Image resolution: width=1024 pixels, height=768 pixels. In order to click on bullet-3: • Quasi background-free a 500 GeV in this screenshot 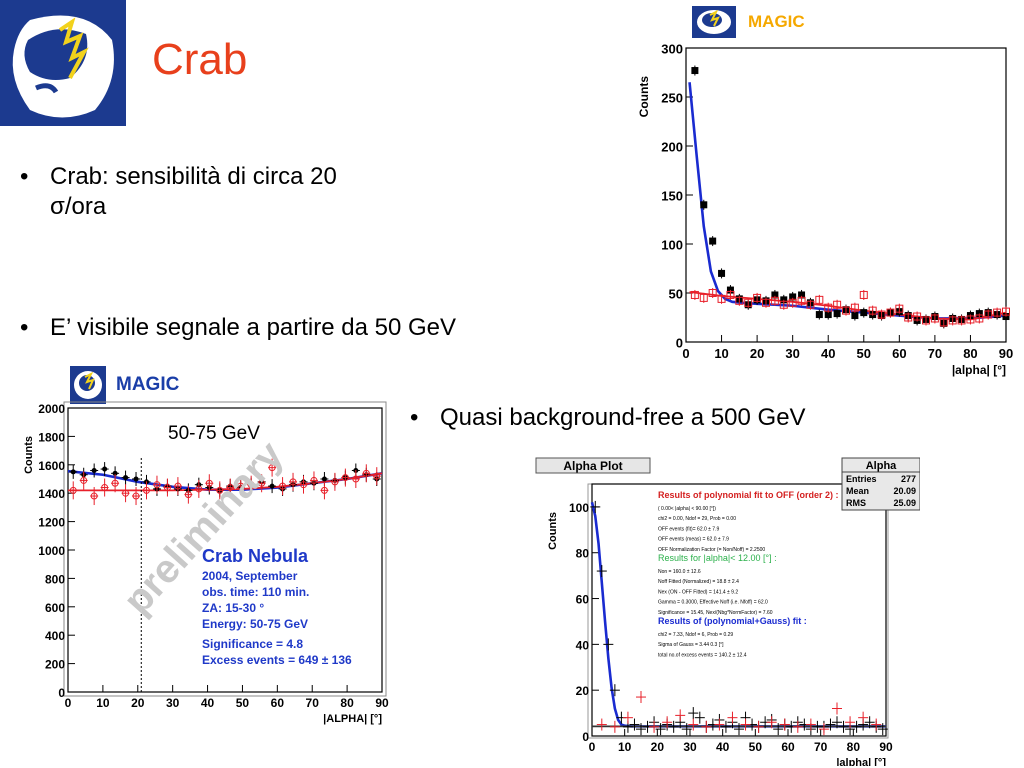, I will do `click(608, 418)`.